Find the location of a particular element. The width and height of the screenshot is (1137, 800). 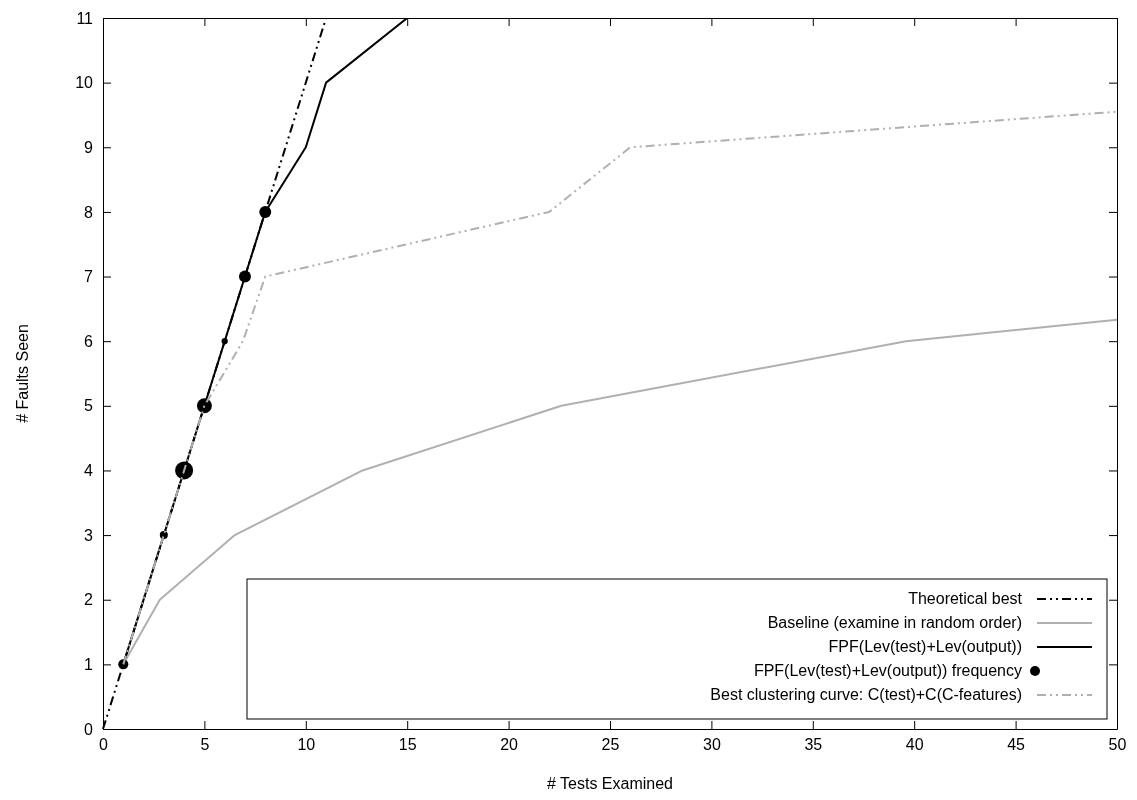

legend-label: Best clustering curve: C(test)+C(C-features) is located at coordinates (866, 694).